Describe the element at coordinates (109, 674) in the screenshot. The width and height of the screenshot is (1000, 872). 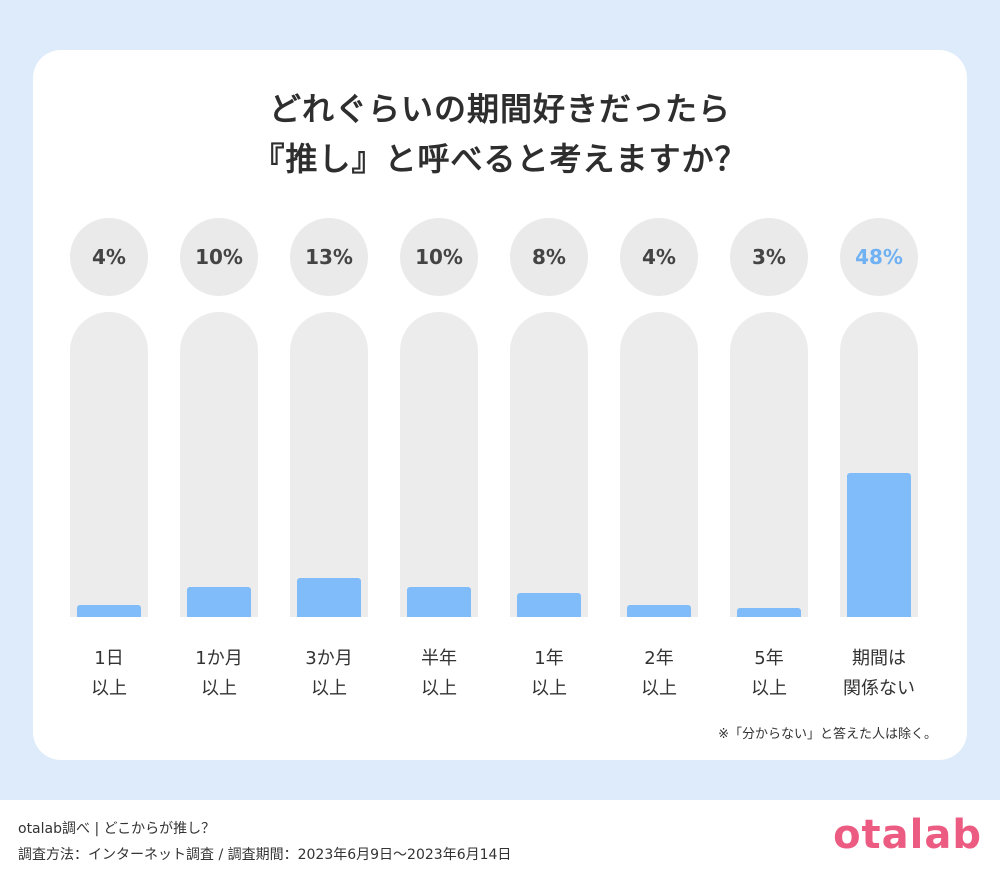
I see `category-label: 1日以上` at that location.